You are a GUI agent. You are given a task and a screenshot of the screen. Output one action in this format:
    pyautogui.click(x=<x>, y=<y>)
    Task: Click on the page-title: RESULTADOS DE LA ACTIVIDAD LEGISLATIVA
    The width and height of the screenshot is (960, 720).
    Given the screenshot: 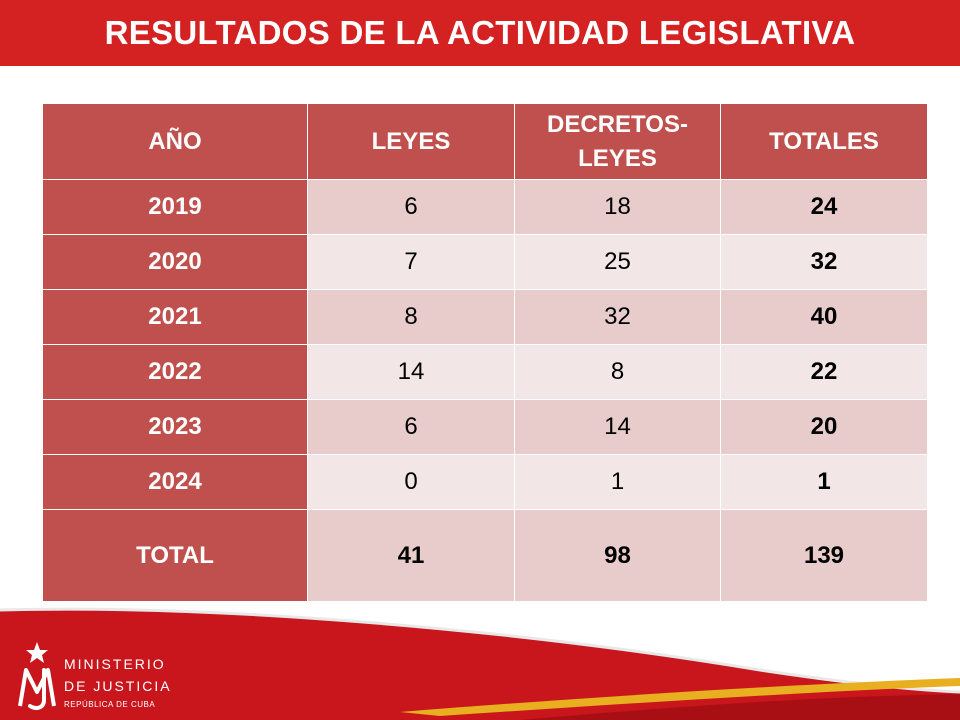 What is the action you would take?
    pyautogui.click(x=480, y=32)
    